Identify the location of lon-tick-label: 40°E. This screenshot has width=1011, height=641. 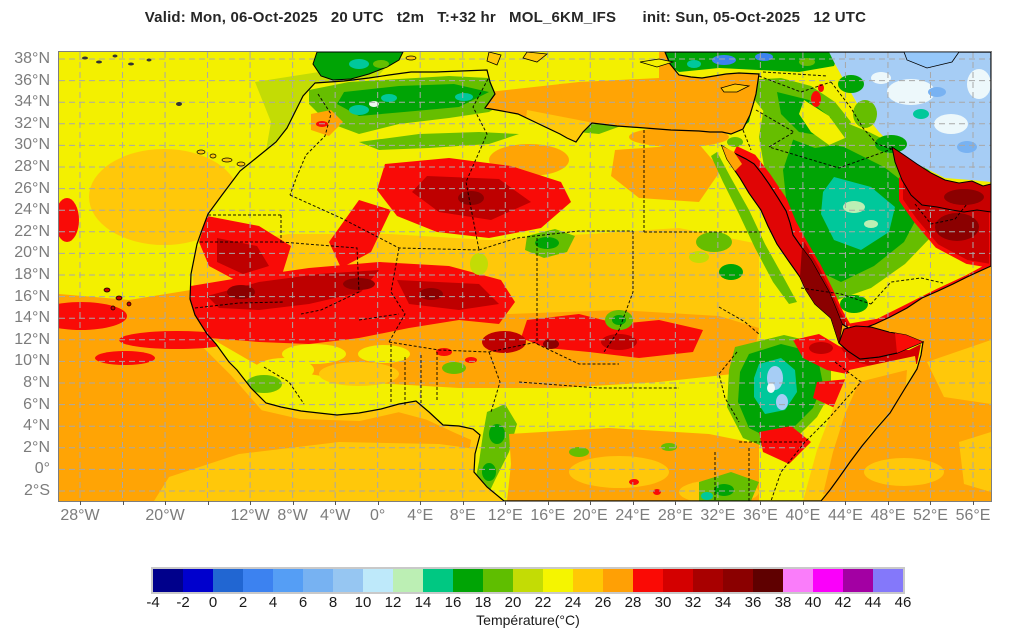
(803, 515).